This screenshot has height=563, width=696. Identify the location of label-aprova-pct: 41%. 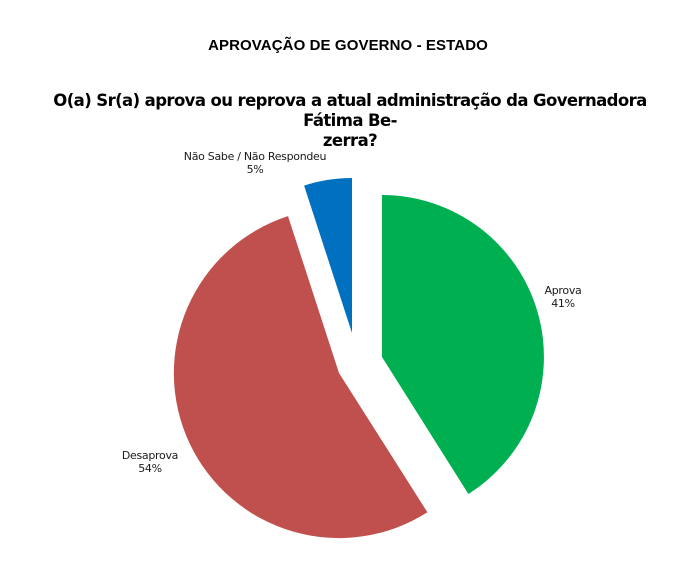
(563, 303).